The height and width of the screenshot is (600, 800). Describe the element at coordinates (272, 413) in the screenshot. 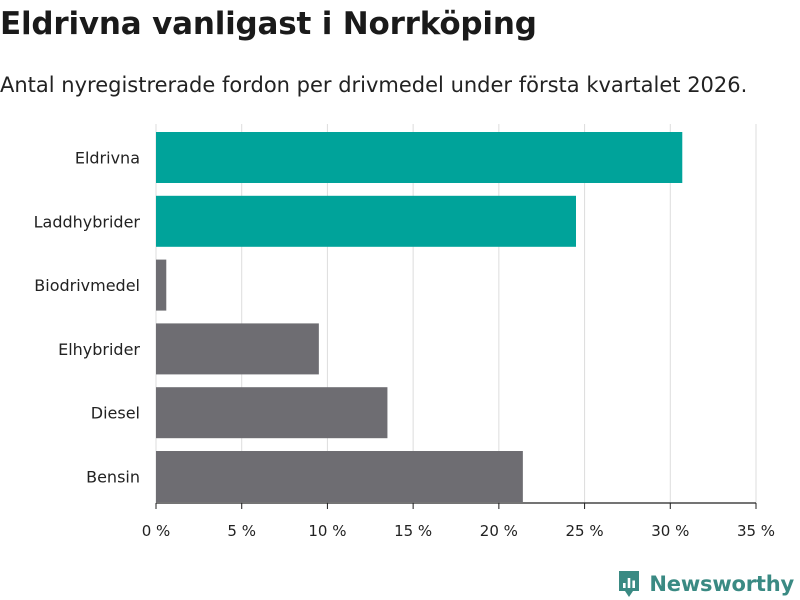

I see `bar-diesel` at that location.